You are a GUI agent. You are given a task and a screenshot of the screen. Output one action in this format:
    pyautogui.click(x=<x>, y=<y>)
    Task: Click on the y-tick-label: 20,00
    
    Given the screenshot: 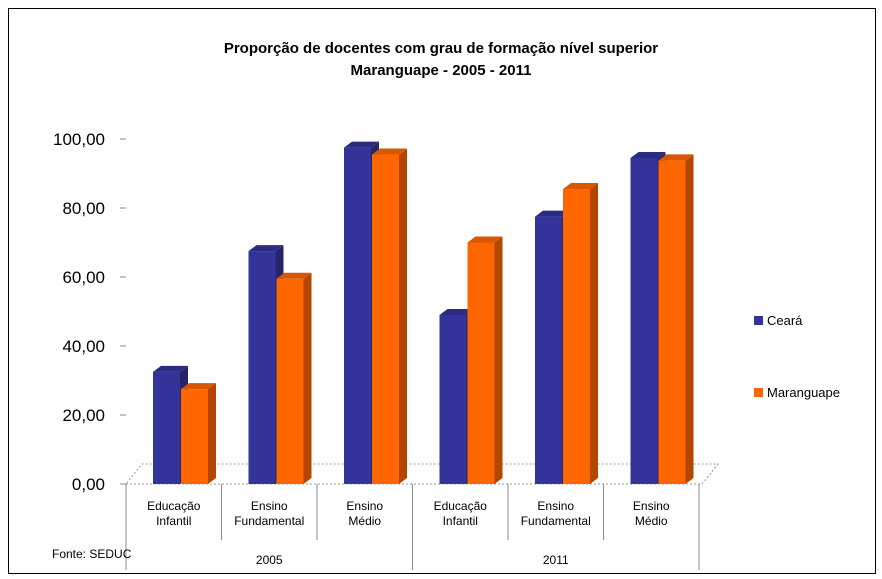 What is the action you would take?
    pyautogui.click(x=83, y=415)
    